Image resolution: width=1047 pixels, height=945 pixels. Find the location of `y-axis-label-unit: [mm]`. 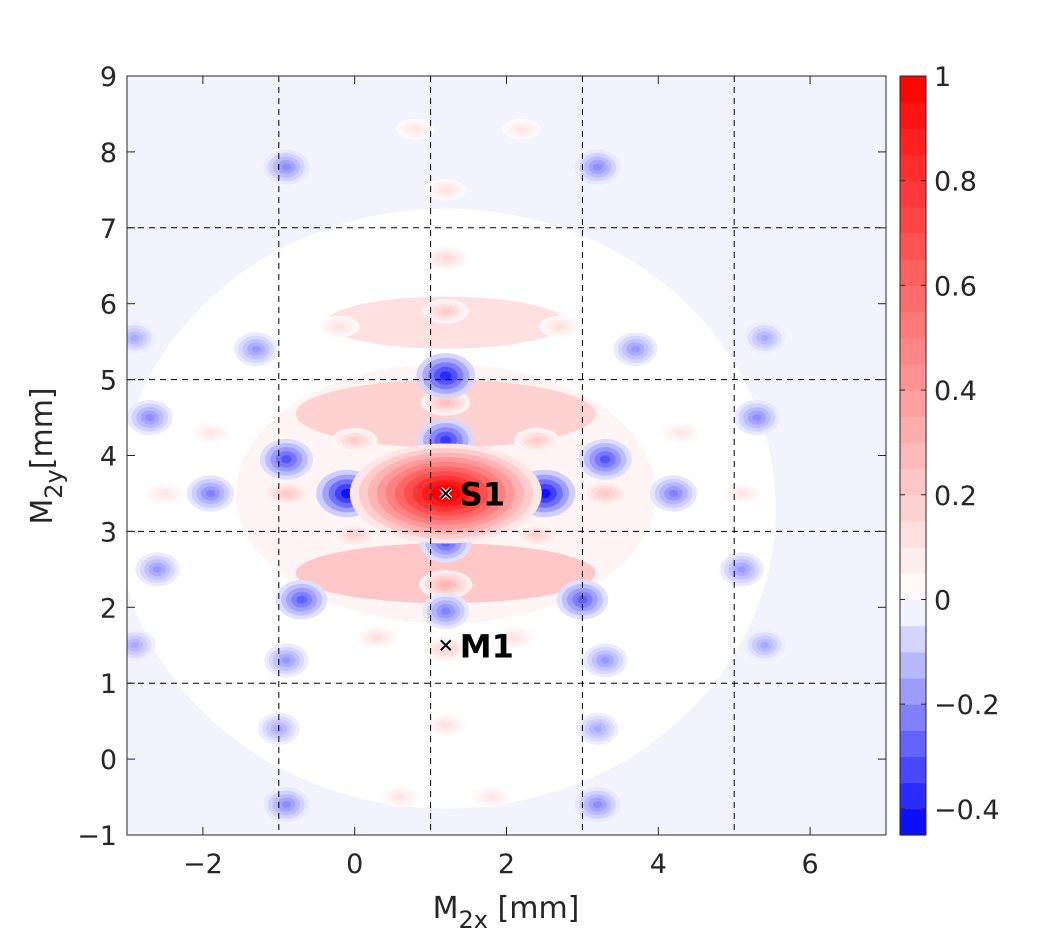

y-axis-label-unit: [mm] is located at coordinates (42, 428).